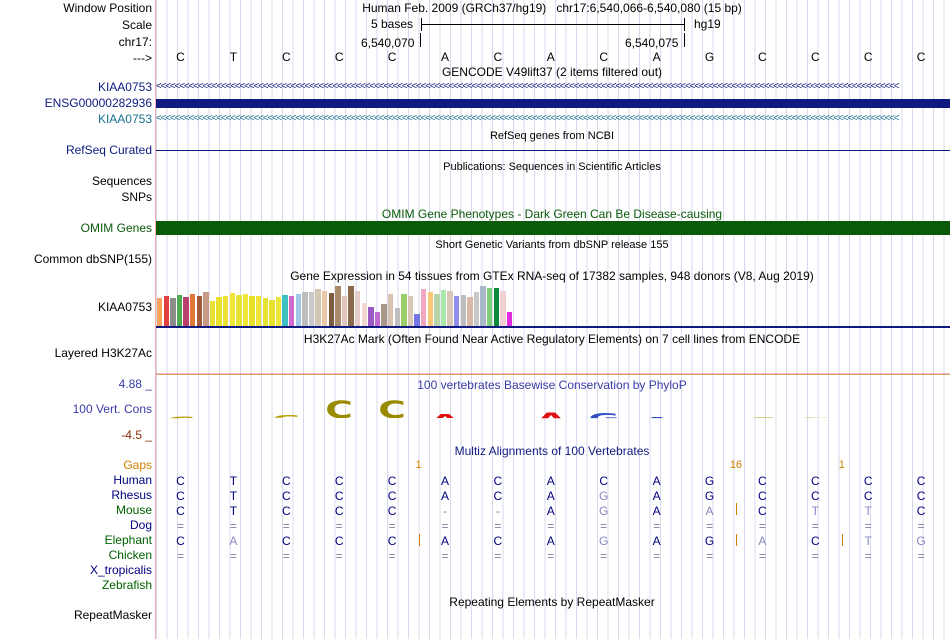  What do you see at coordinates (112, 615) in the screenshot?
I see `repeatmasker-label: RepeatMasker` at bounding box center [112, 615].